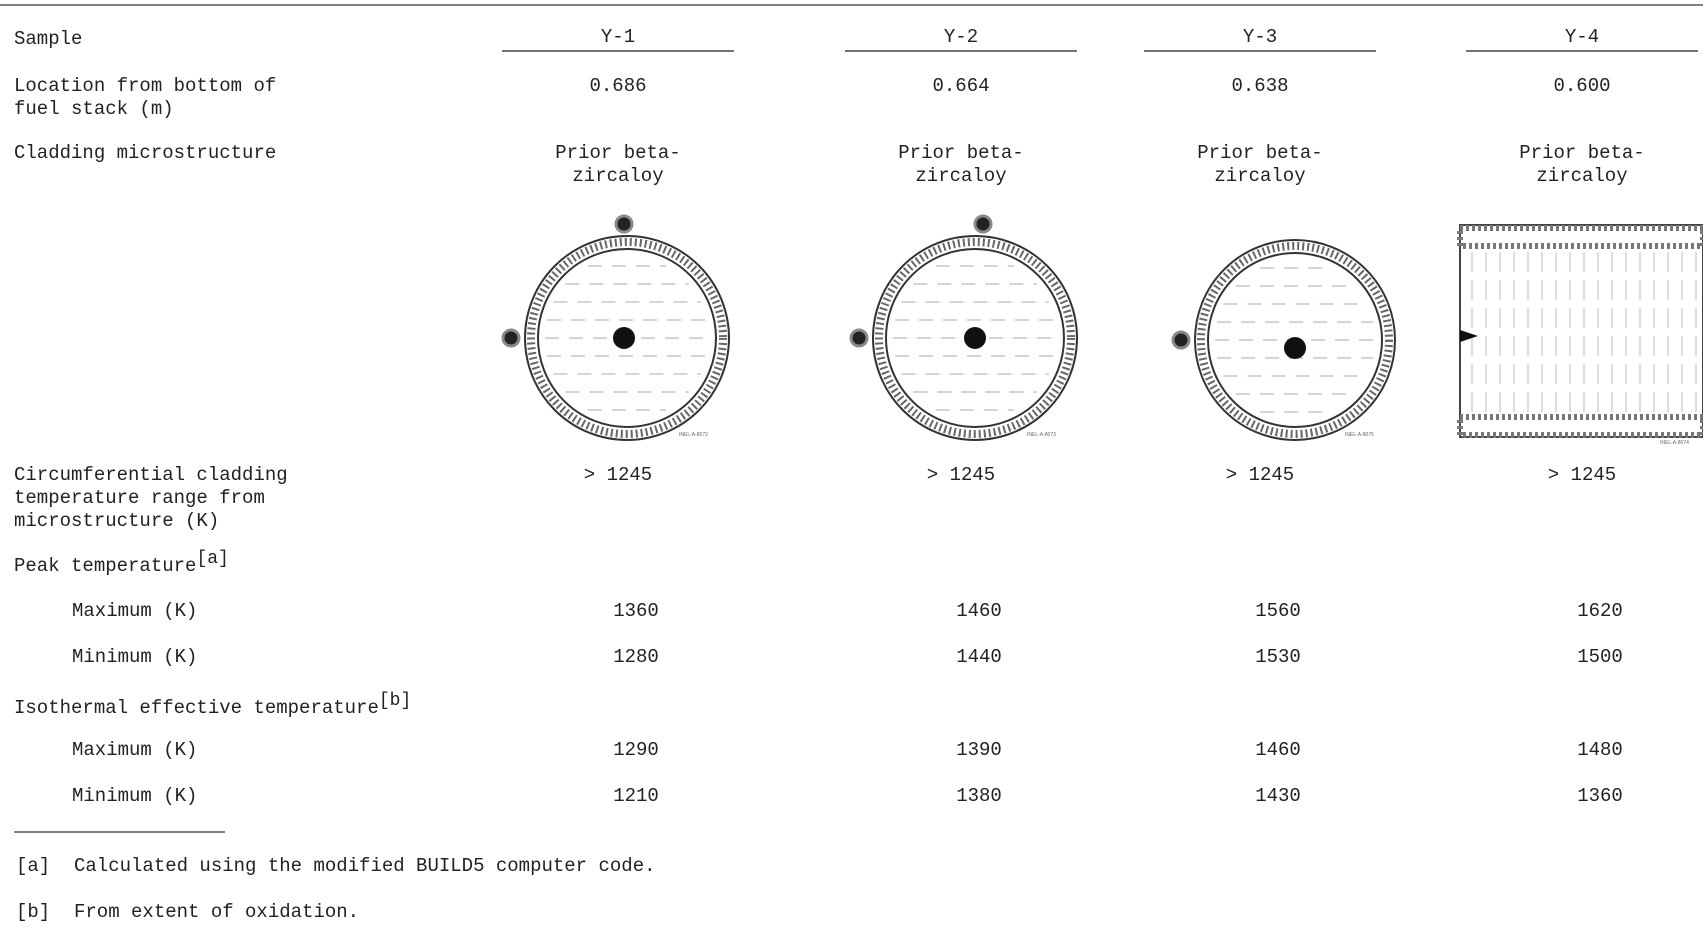 The image size is (1703, 941). Describe the element at coordinates (1674, 443) in the screenshot. I see `figure-id: INEL-A-8074` at that location.